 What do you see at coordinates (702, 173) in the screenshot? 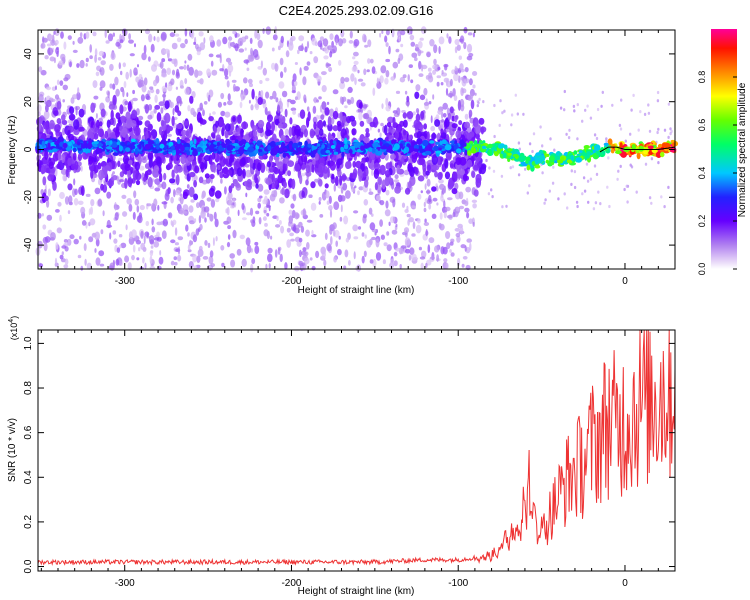
I see `colorbar-tick-label: 0.4` at bounding box center [702, 173].